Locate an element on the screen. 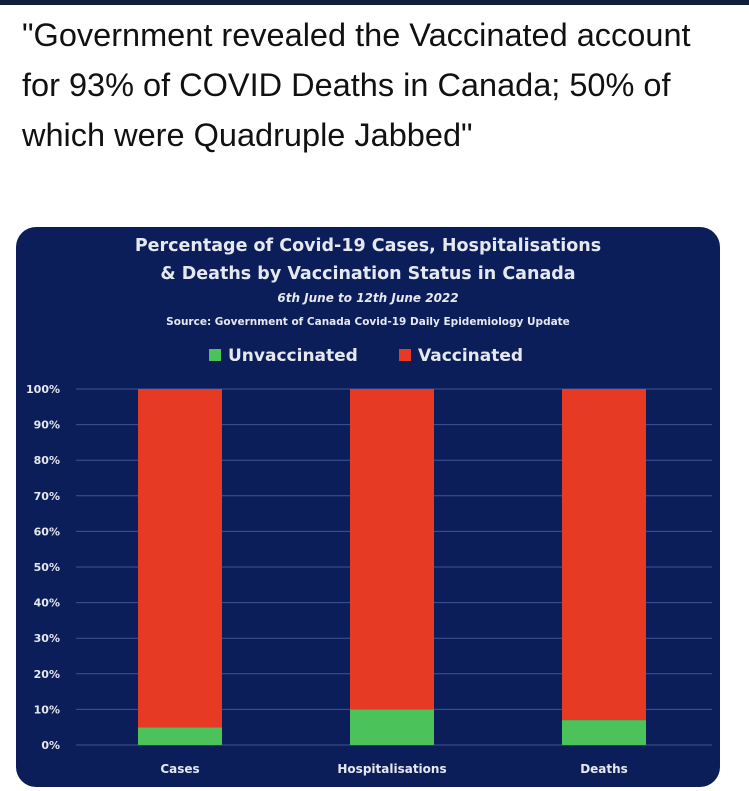  top-strip is located at coordinates (374, 2).